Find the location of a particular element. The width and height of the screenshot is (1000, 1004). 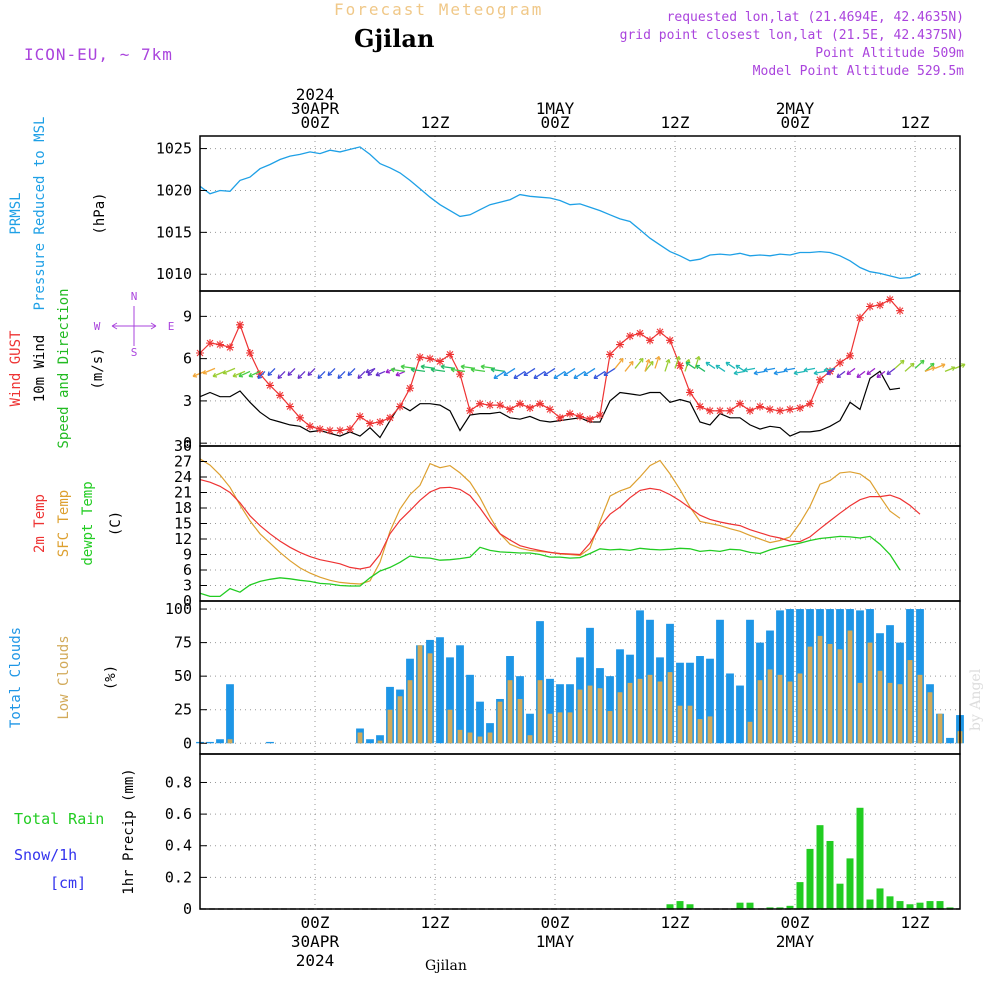

clouds-y-tick-label: 100 is located at coordinates (178, 609).